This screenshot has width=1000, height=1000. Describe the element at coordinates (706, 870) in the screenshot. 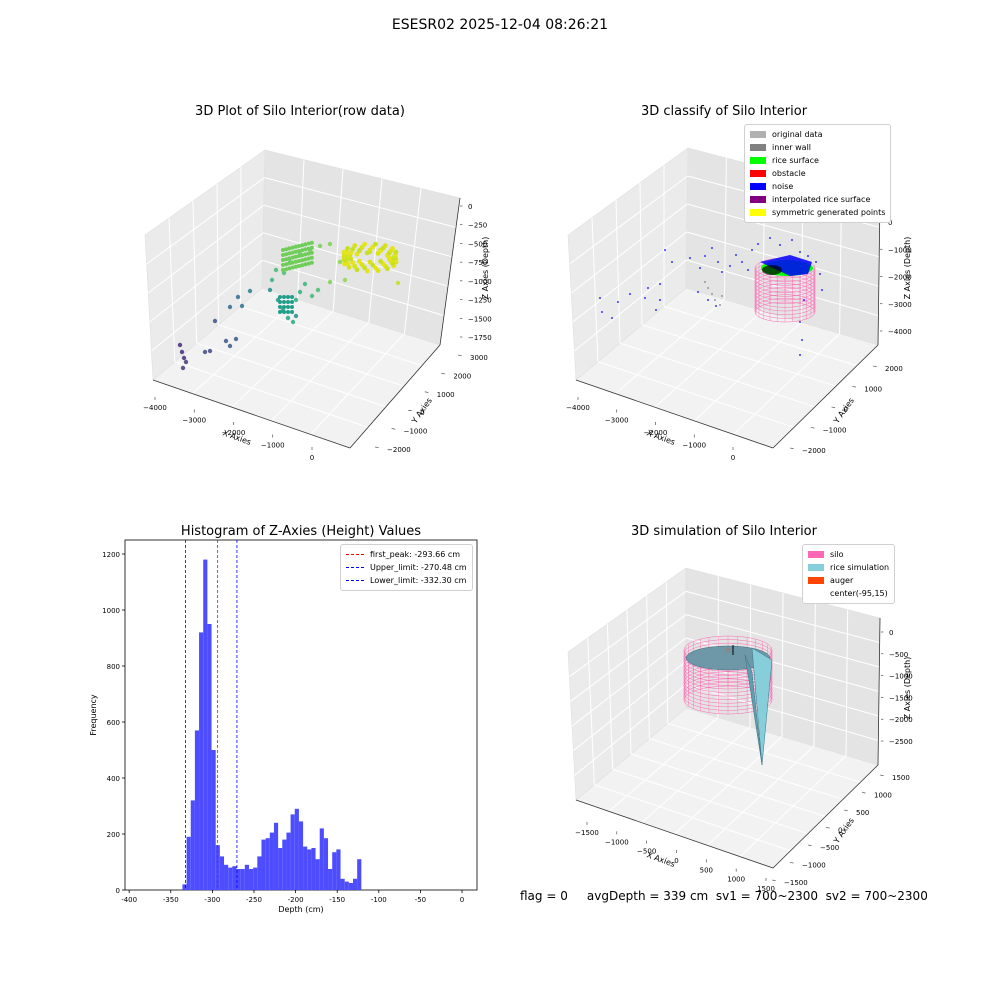

I see `simulation-x-tick-label: 500` at that location.